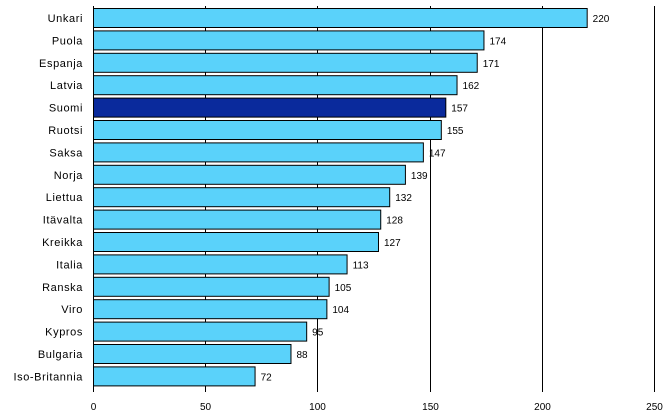 The width and height of the screenshot is (670, 414). What do you see at coordinates (419, 176) in the screenshot?
I see `value-label: 139` at bounding box center [419, 176].